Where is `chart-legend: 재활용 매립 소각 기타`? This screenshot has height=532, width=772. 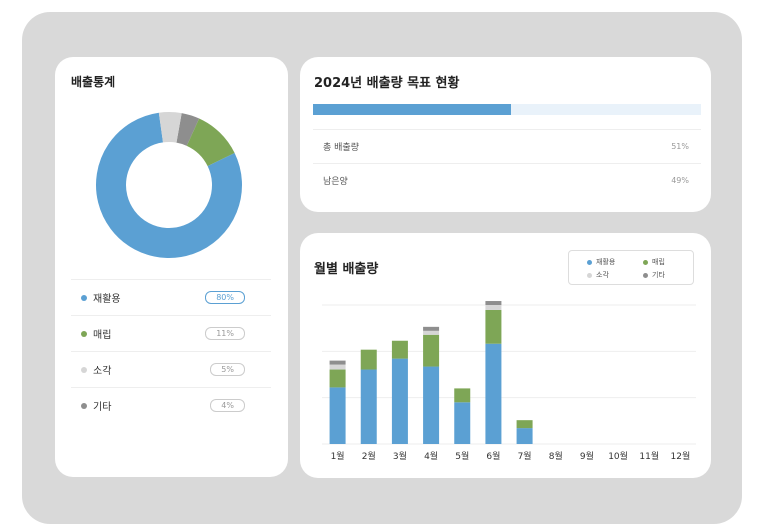
chart-legend: 재활용 매립 소각 기타 is located at coordinates (631, 267).